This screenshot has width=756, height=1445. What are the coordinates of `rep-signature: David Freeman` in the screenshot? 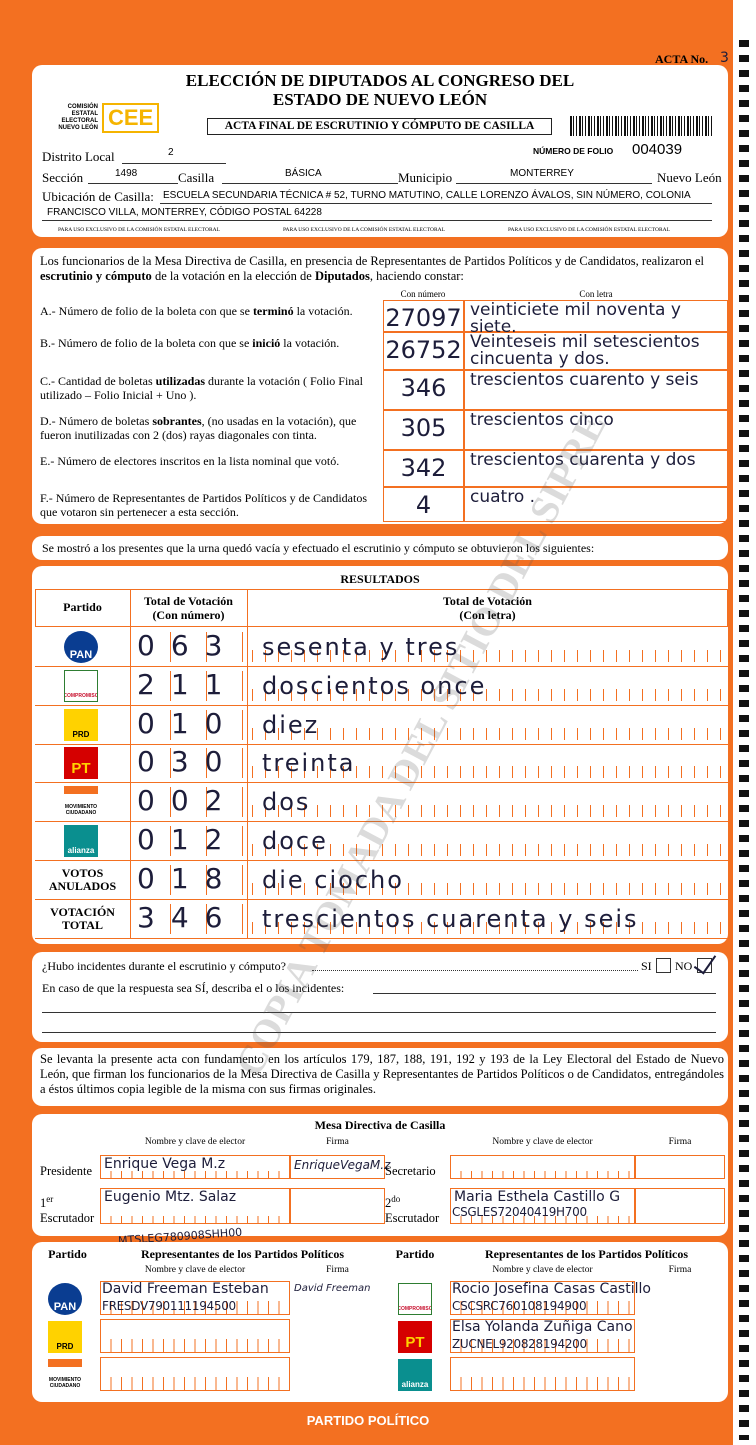 It's located at (332, 1288).